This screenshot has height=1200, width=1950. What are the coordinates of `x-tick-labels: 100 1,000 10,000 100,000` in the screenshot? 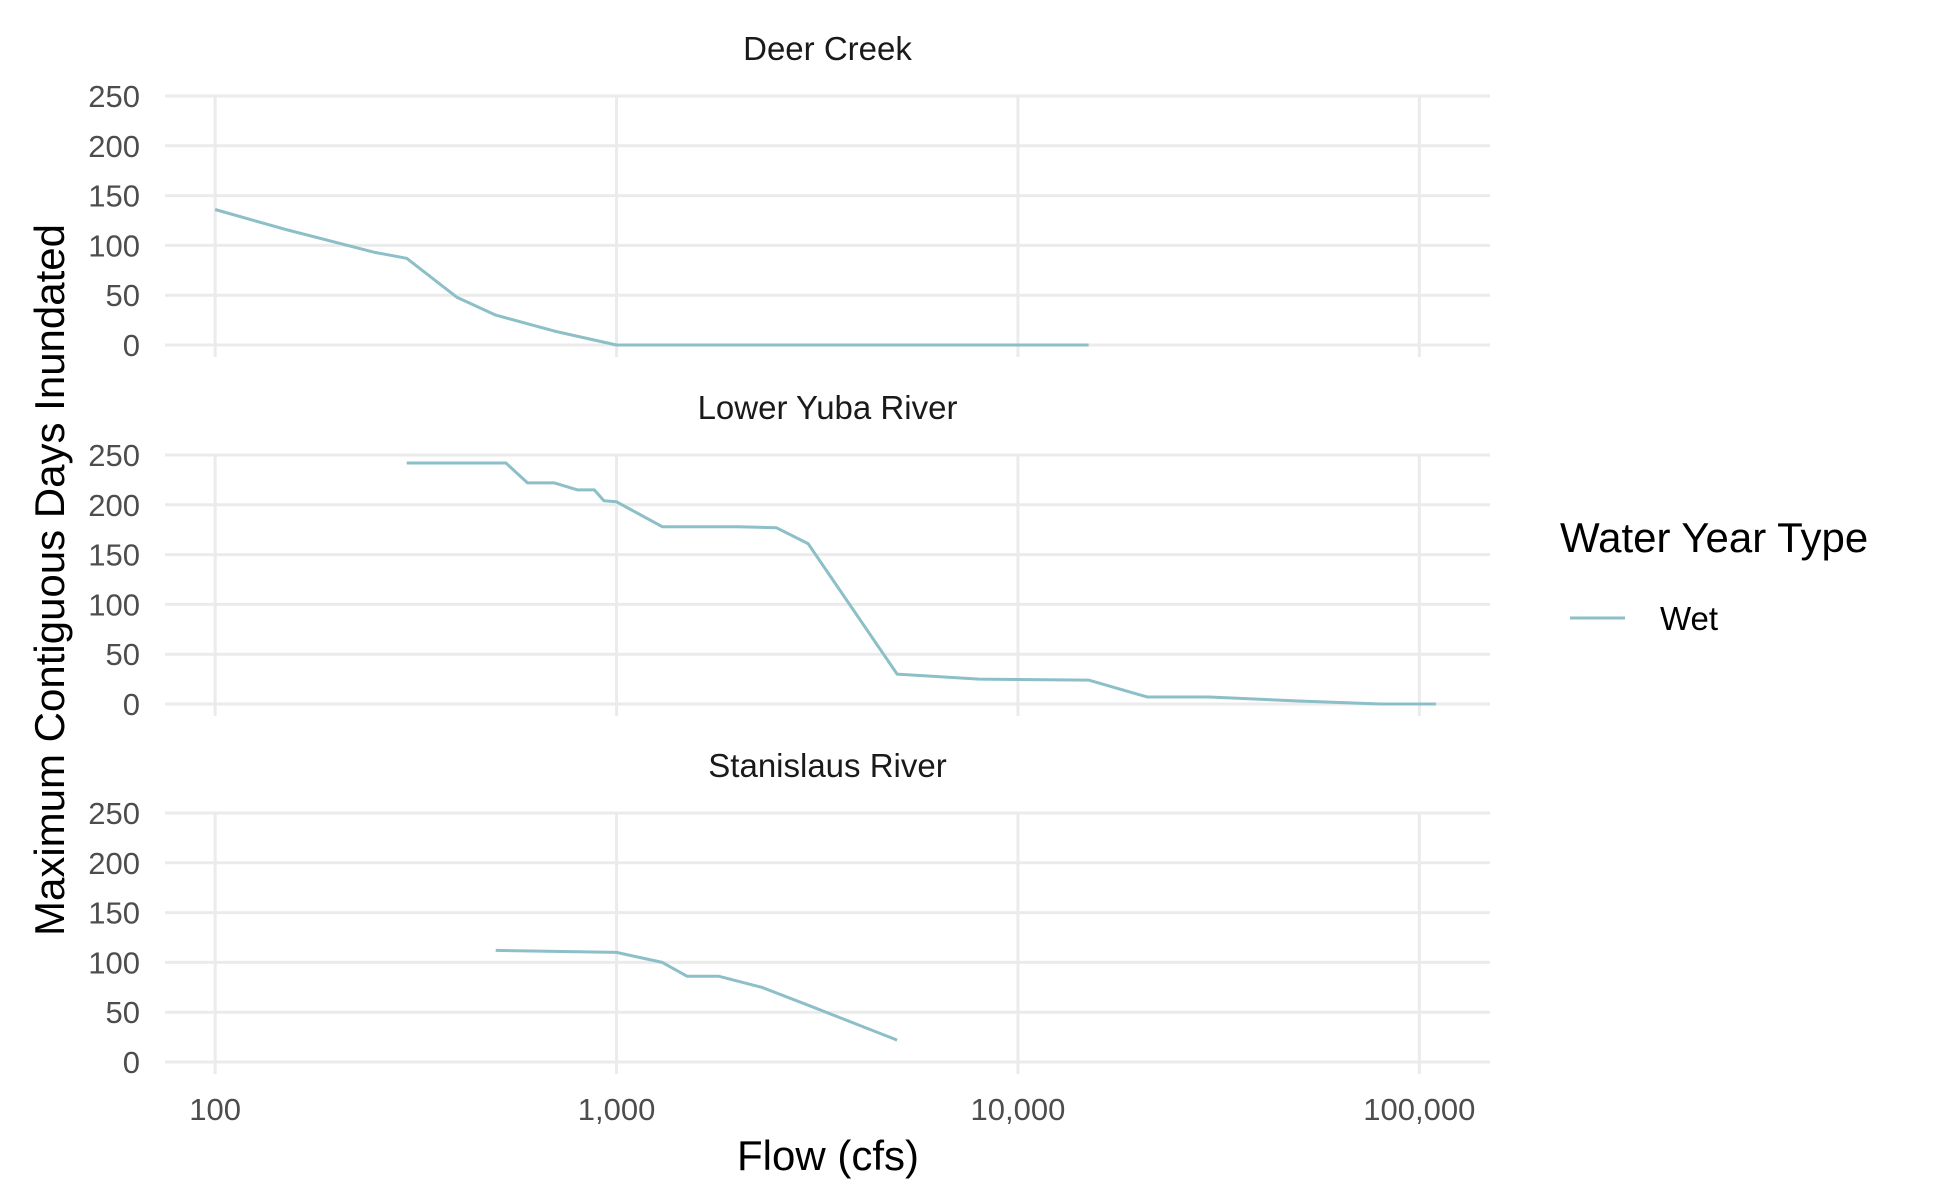 It's located at (832, 1109).